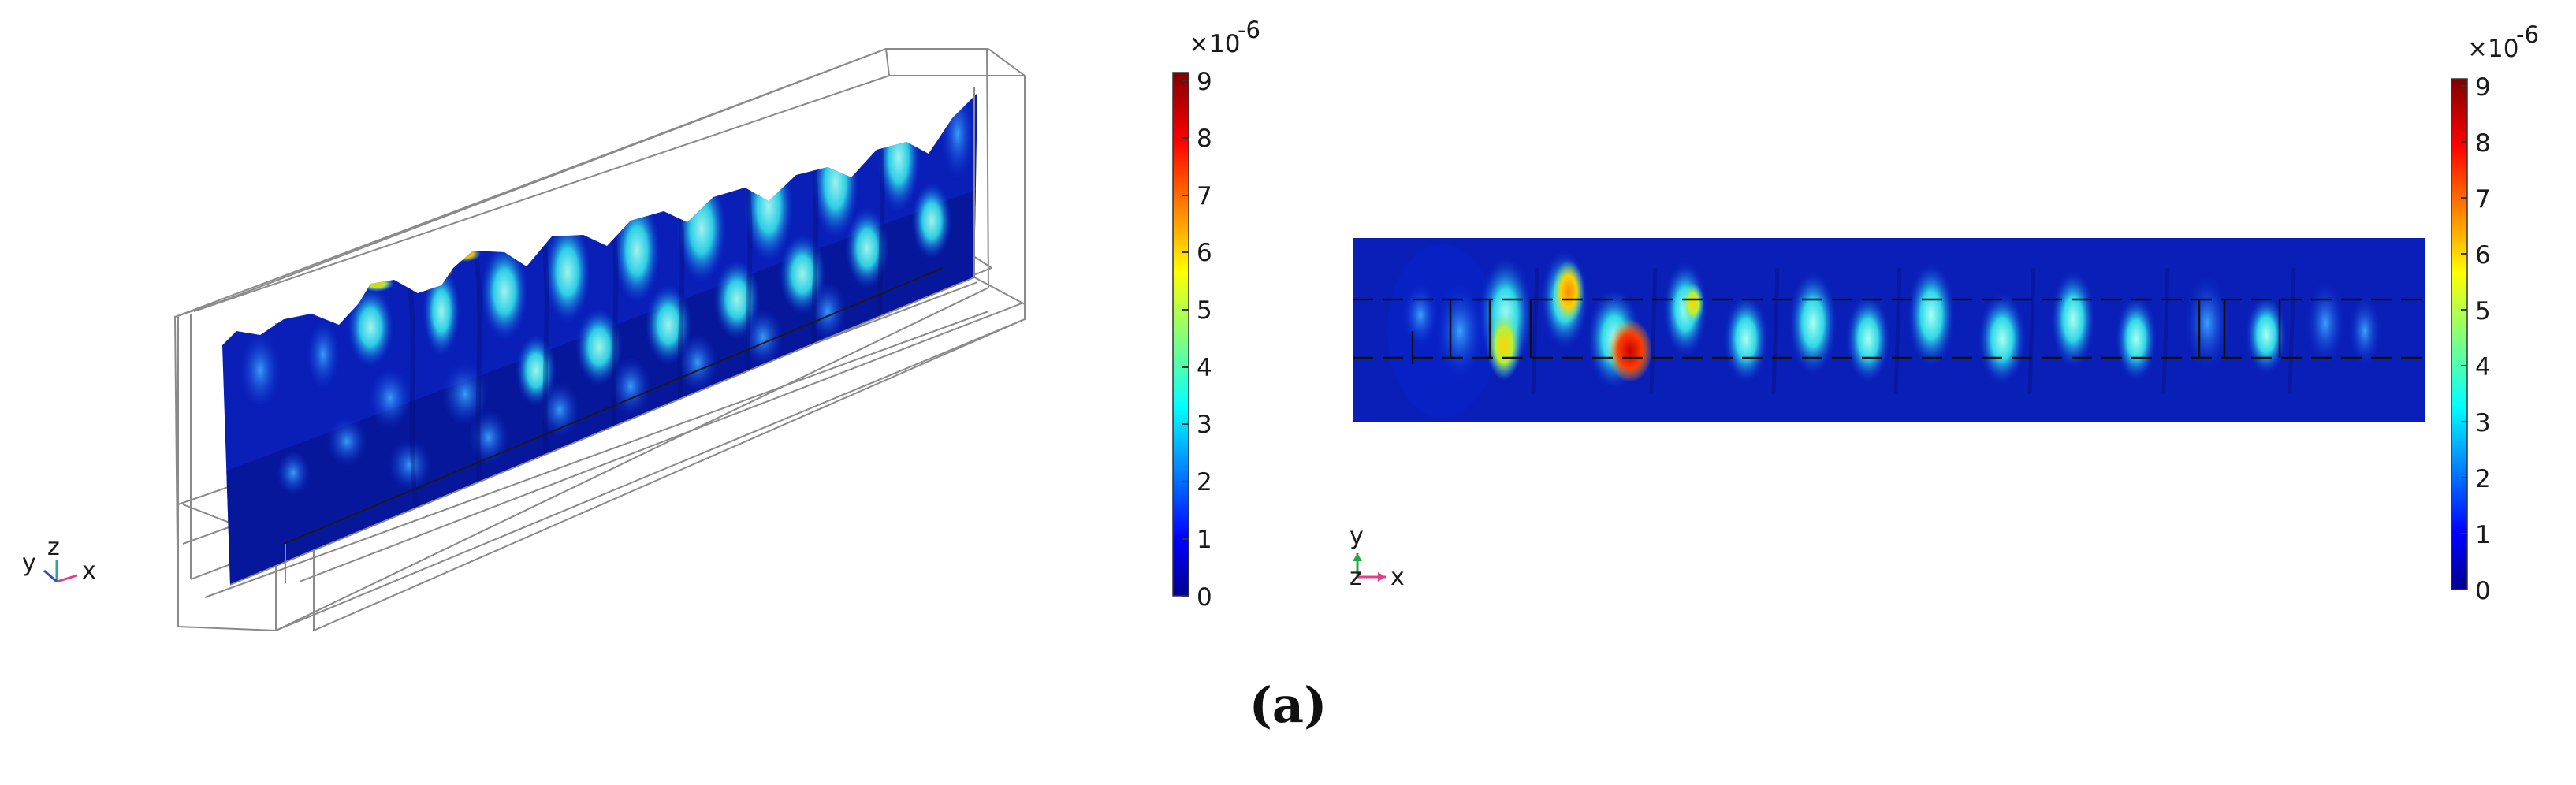  I want to click on triad-right-x-label: x, so click(1397, 577).